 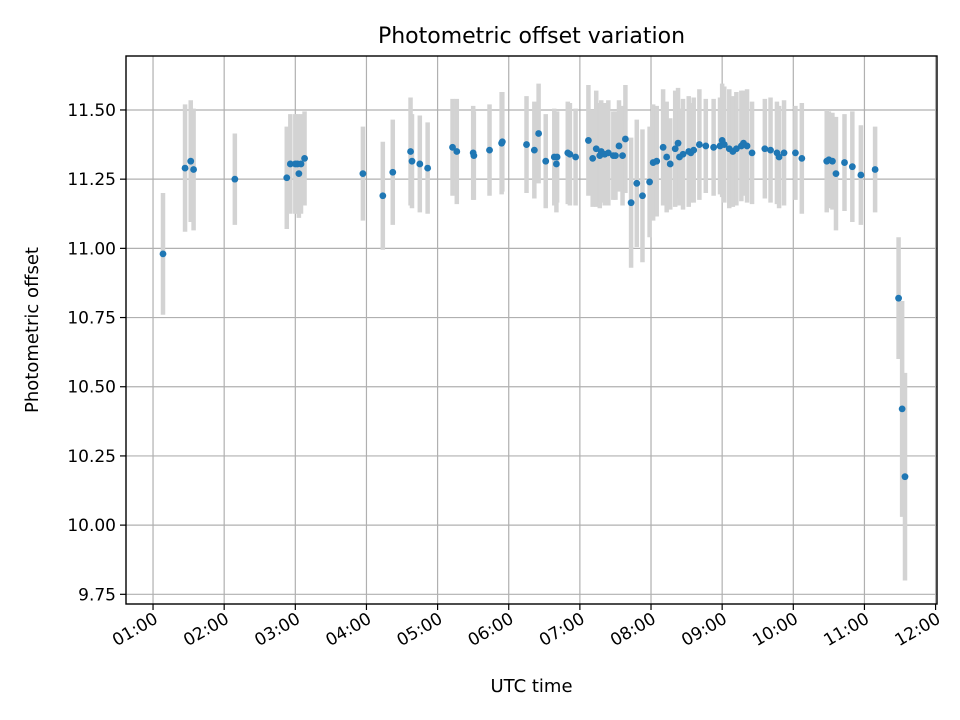 What do you see at coordinates (91, 249) in the screenshot?
I see `y-tick-label: 11.00` at bounding box center [91, 249].